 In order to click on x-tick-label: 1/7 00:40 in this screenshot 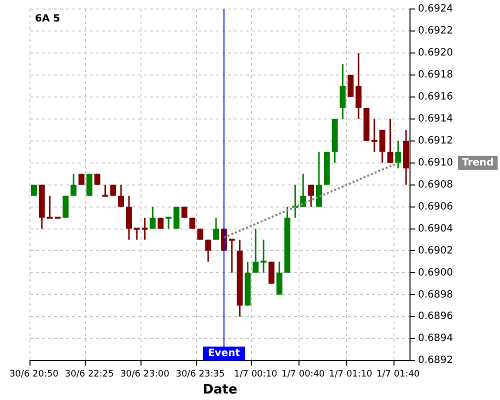, I will do `click(303, 374)`.